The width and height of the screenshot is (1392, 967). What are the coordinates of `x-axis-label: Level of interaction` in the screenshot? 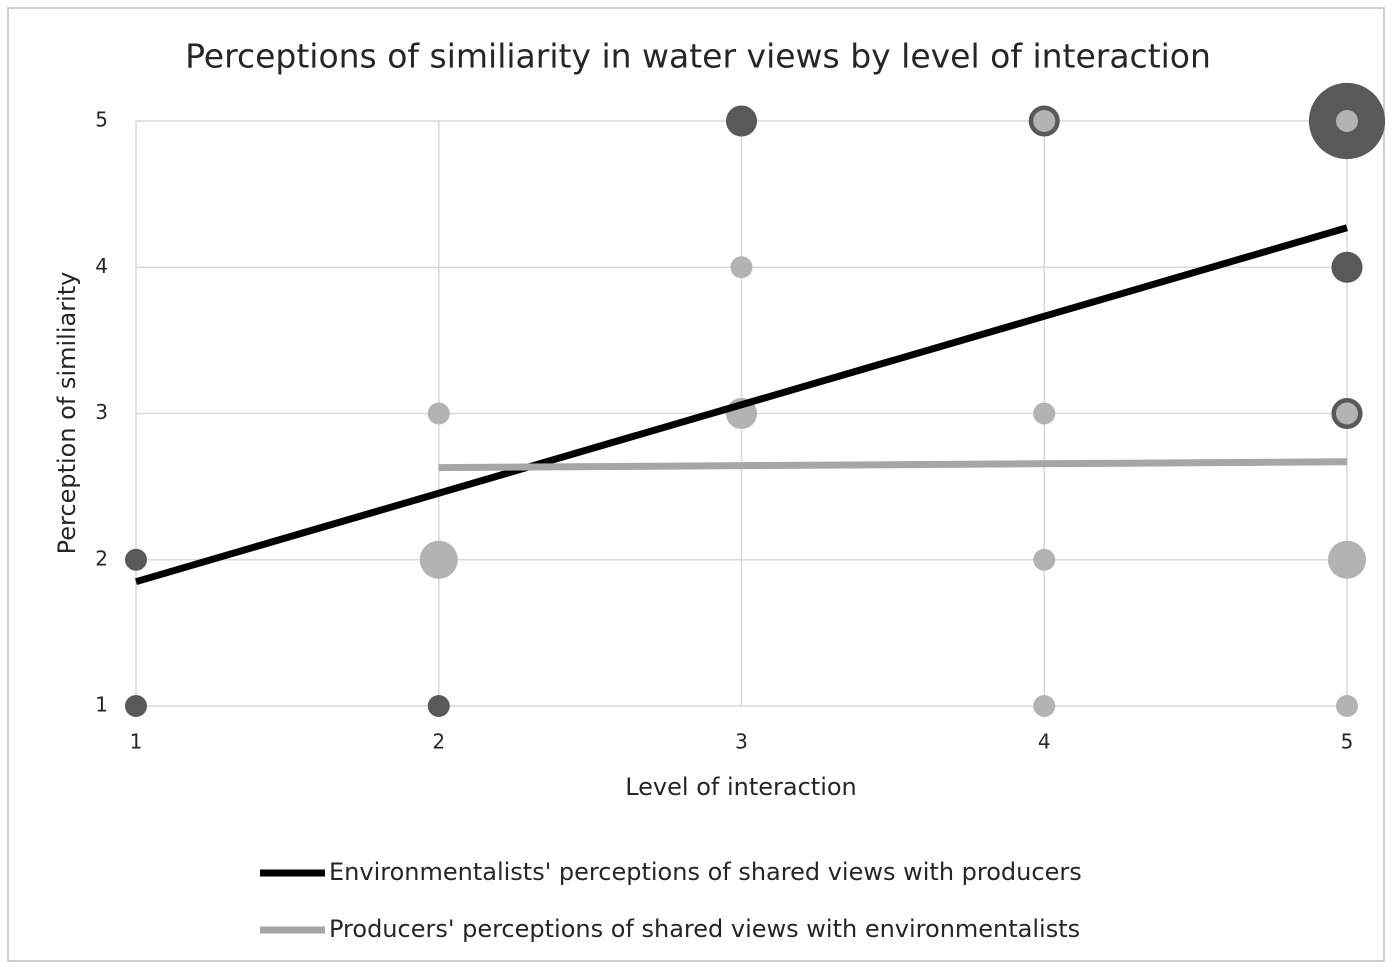 It's located at (741, 787).